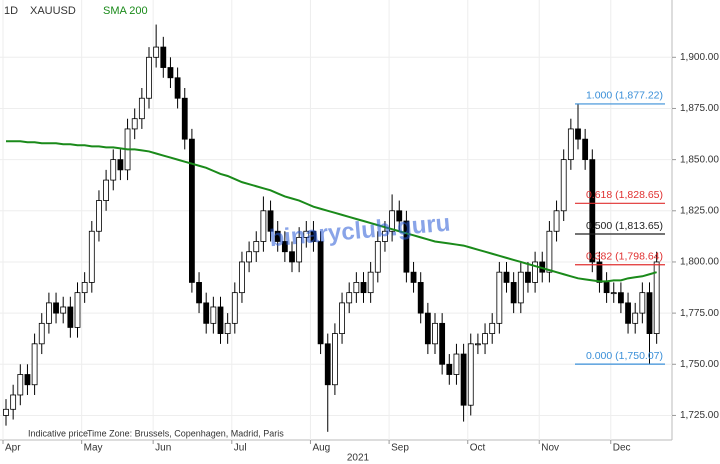 The image size is (720, 464). Describe the element at coordinates (58, 433) in the screenshot. I see `footnote: Indicative price` at that location.